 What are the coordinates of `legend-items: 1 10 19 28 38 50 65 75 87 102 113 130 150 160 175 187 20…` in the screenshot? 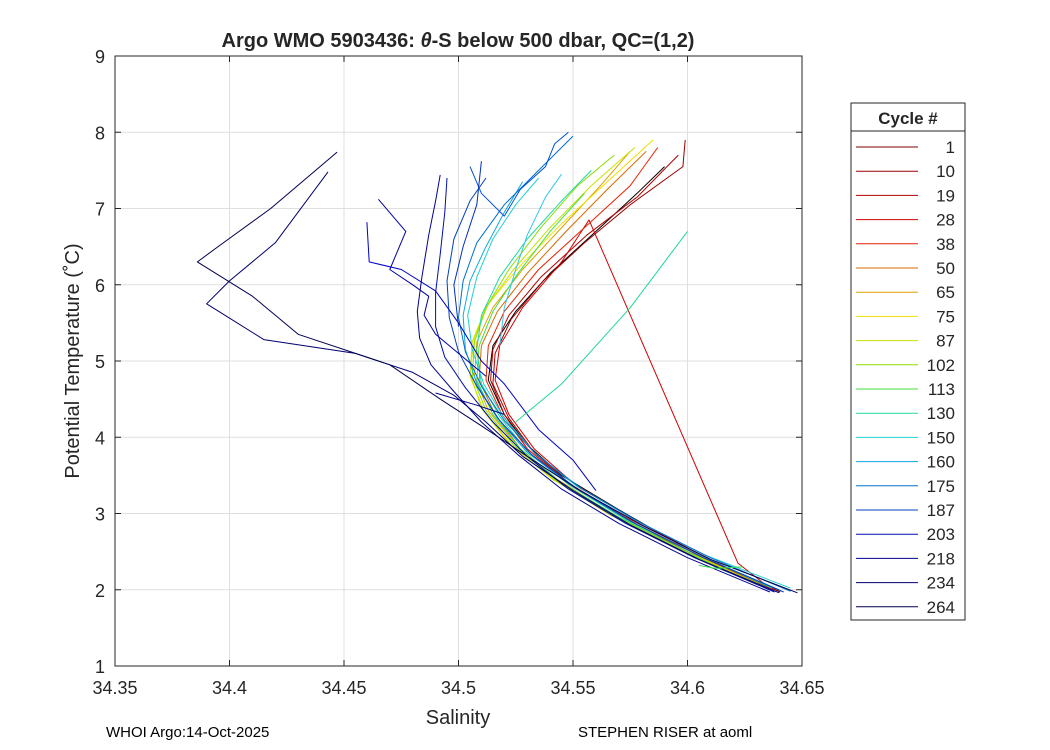 It's located at (905, 377).